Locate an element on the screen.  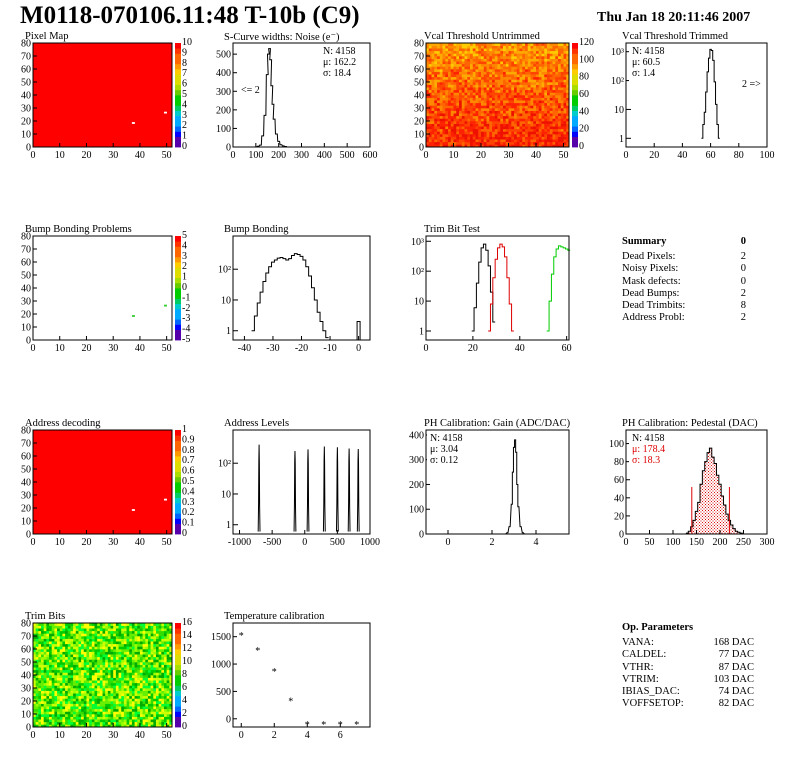
trim-series is located at coordinates (558, 288).